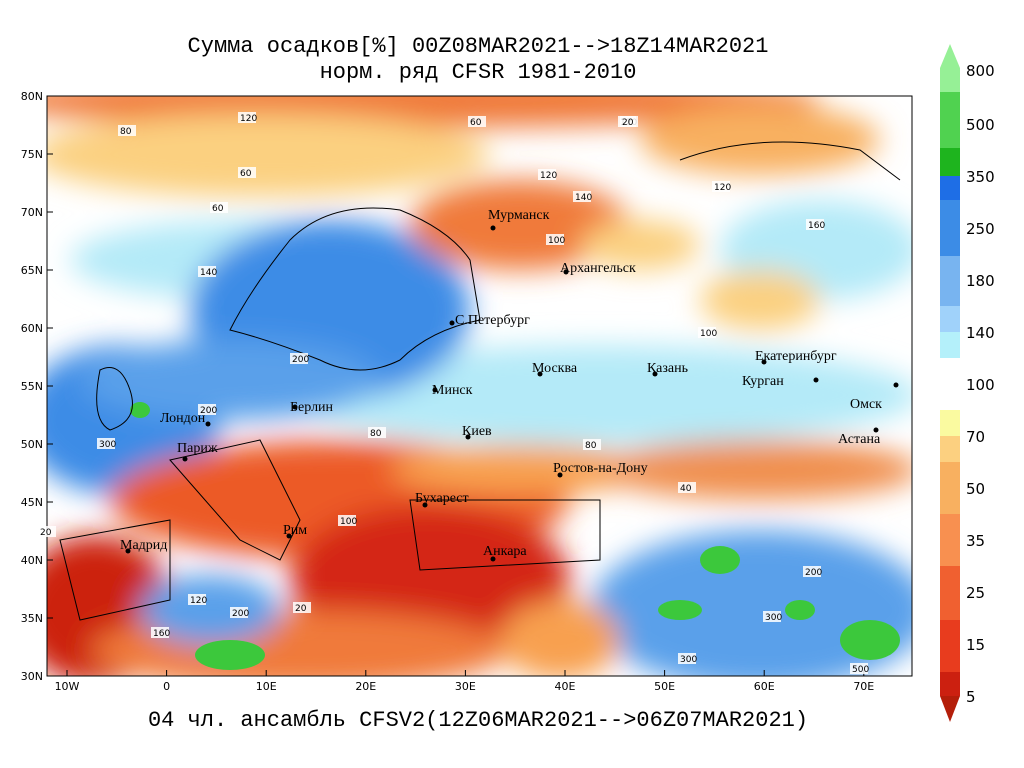 The width and height of the screenshot is (1024, 768). What do you see at coordinates (32, 386) in the screenshot?
I see `lat-label: 55N` at bounding box center [32, 386].